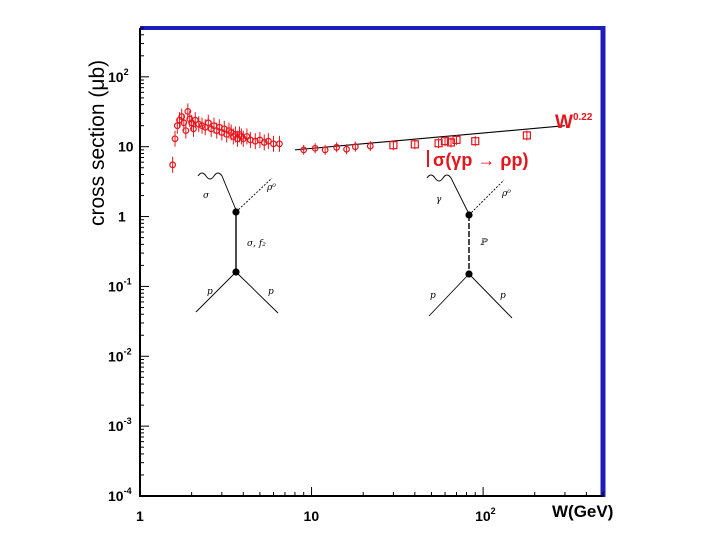 The width and height of the screenshot is (720, 540). What do you see at coordinates (206, 196) in the screenshot?
I see `photon-label-1: σ` at bounding box center [206, 196].